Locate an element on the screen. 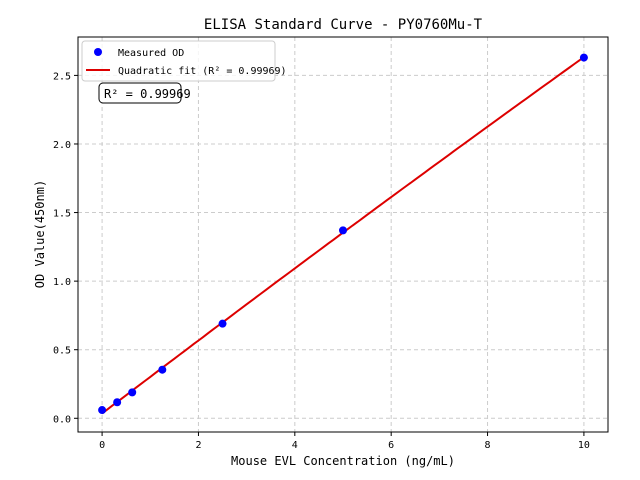 The height and width of the screenshot is (480, 640). x-tick-label: 10 is located at coordinates (584, 445).